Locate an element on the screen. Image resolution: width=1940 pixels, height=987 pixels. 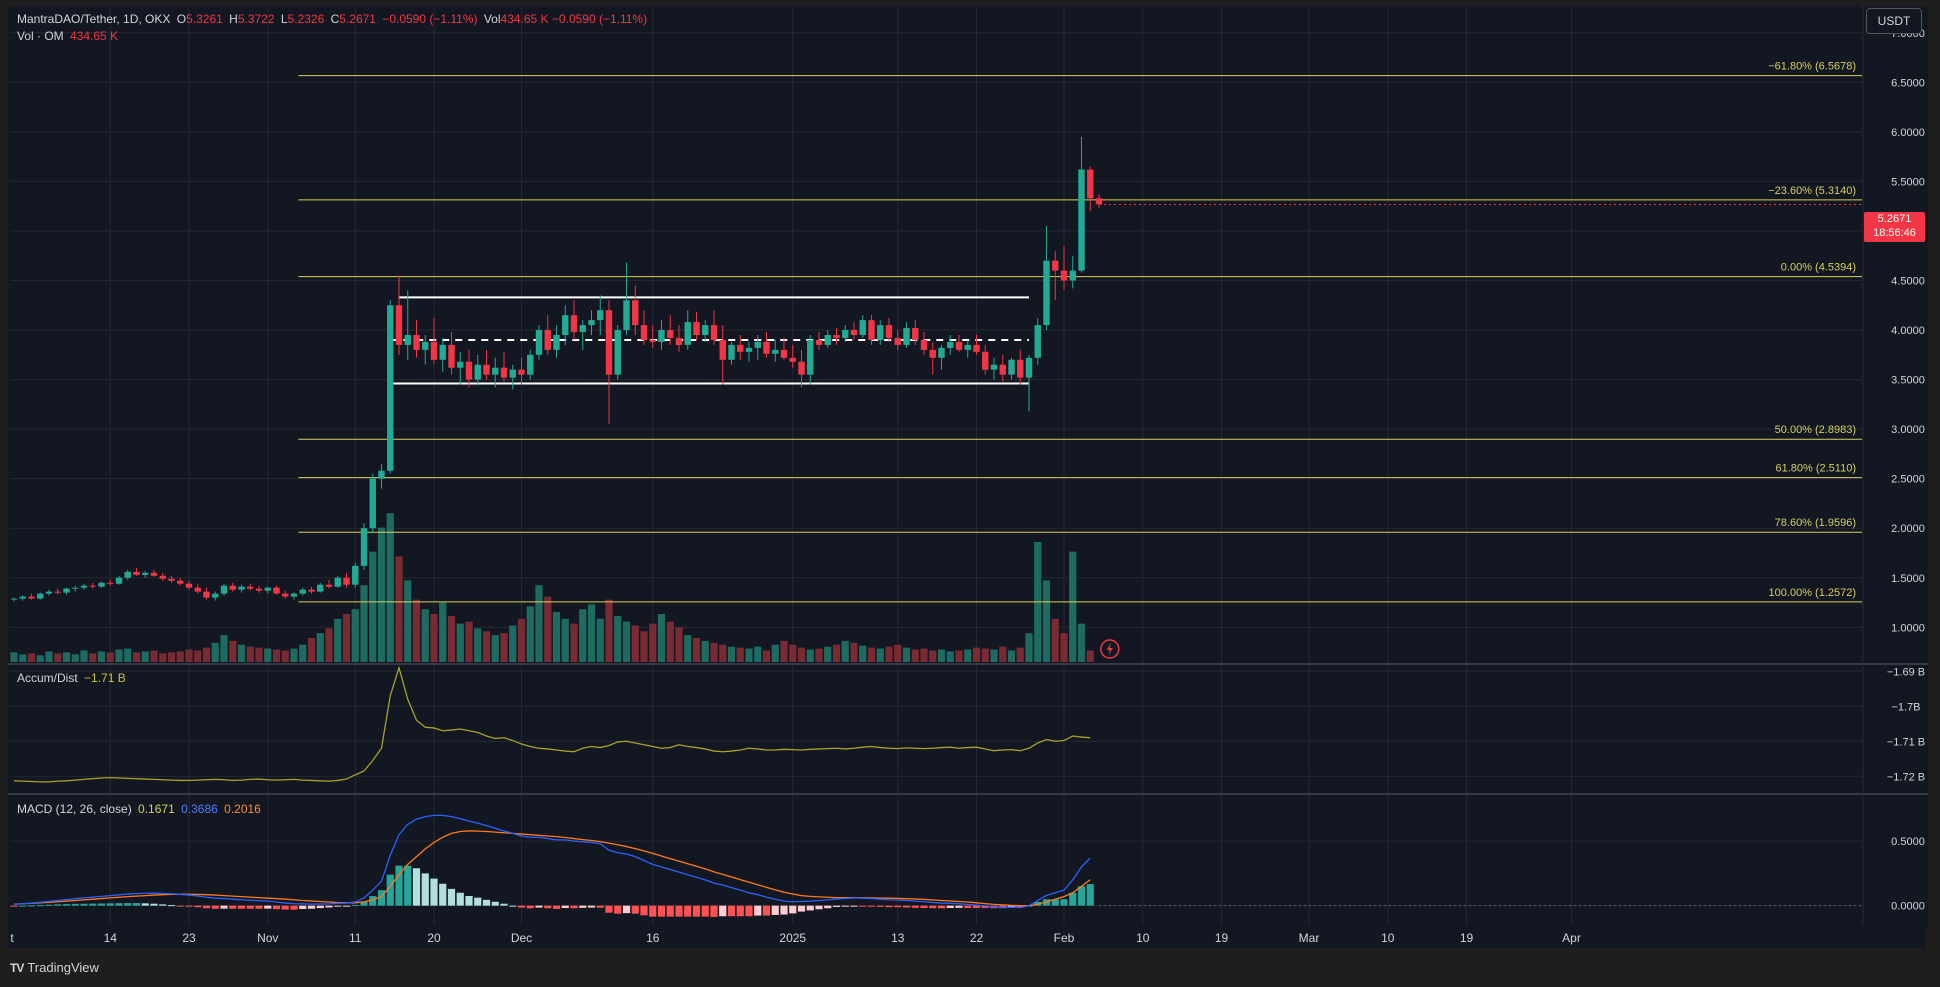
vol-value: 434.65 K is located at coordinates (524, 19).